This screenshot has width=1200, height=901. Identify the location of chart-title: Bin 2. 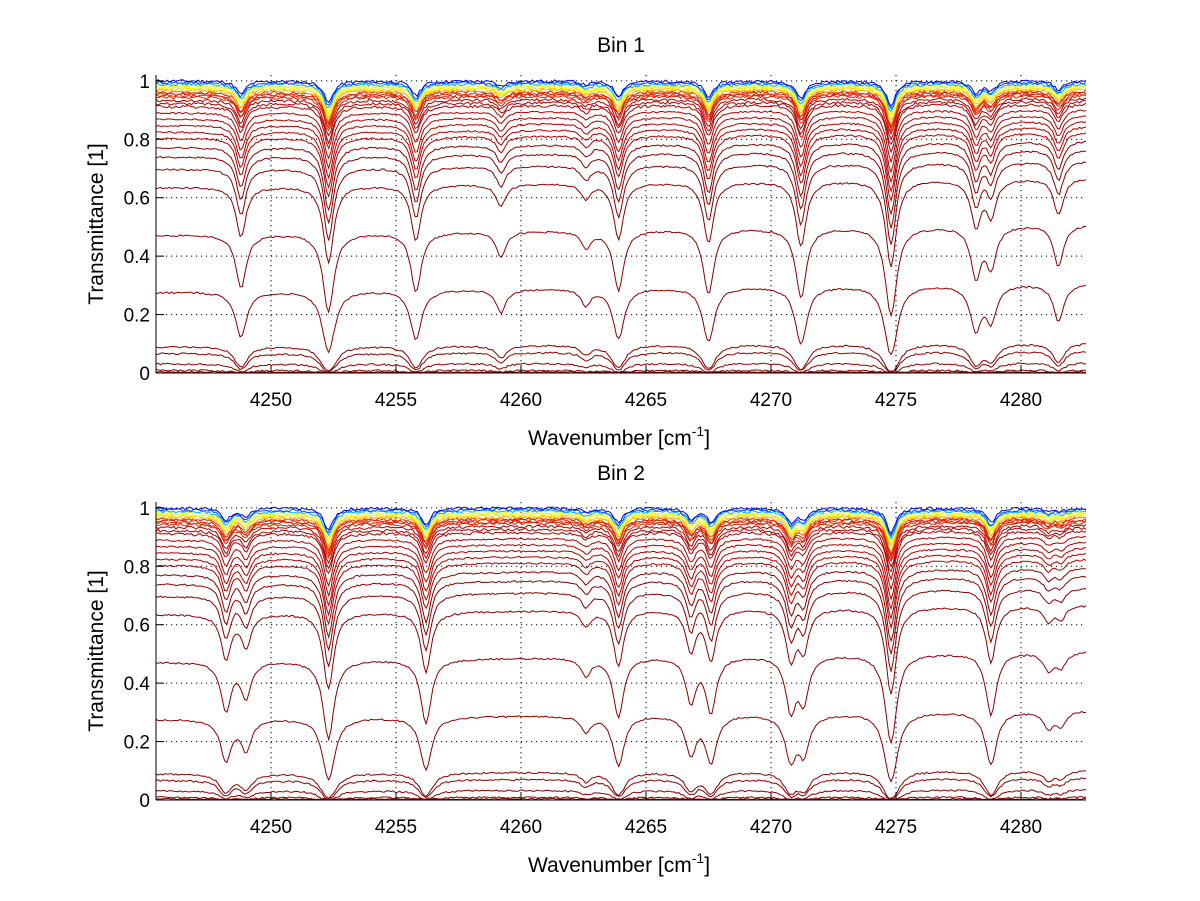
(621, 473).